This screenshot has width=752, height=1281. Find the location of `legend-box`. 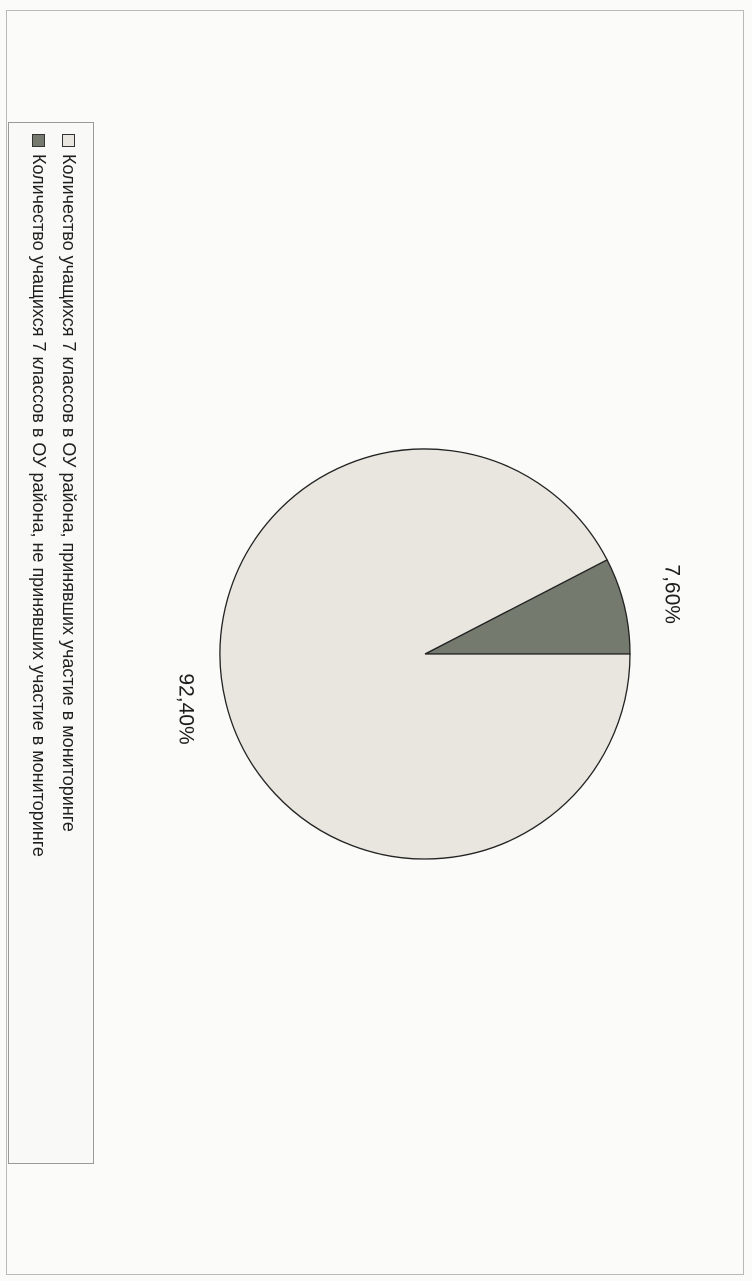

legend-box is located at coordinates (51, 643).